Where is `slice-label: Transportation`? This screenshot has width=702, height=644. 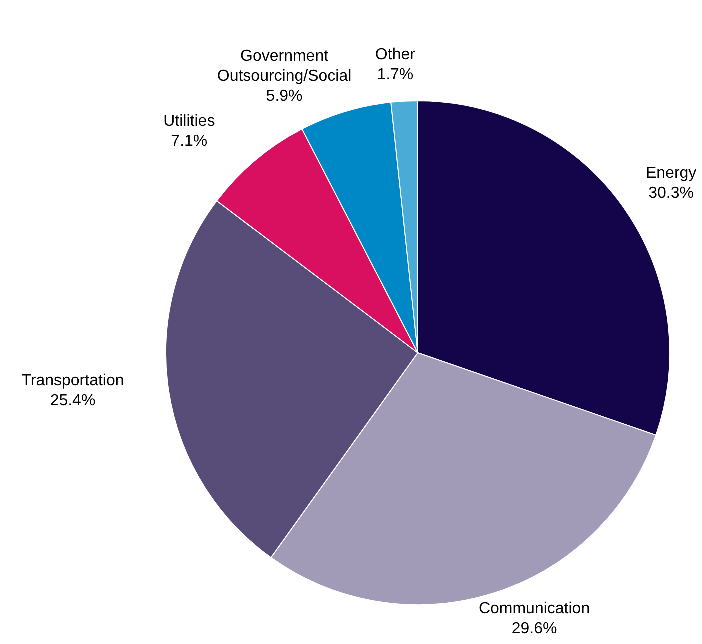 slice-label: Transportation is located at coordinates (73, 381).